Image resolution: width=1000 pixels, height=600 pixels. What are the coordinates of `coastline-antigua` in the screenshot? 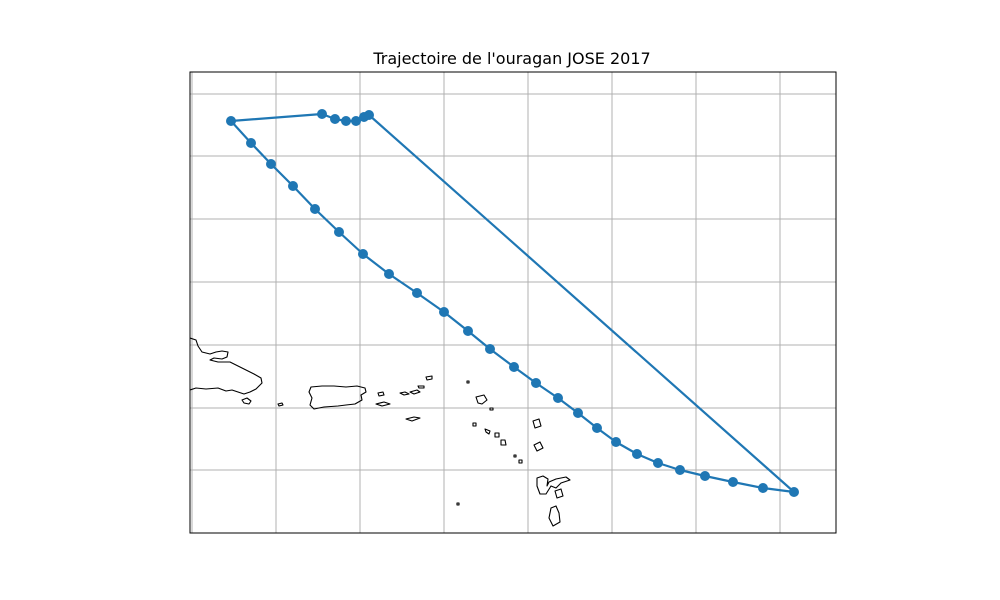 It's located at (538, 446).